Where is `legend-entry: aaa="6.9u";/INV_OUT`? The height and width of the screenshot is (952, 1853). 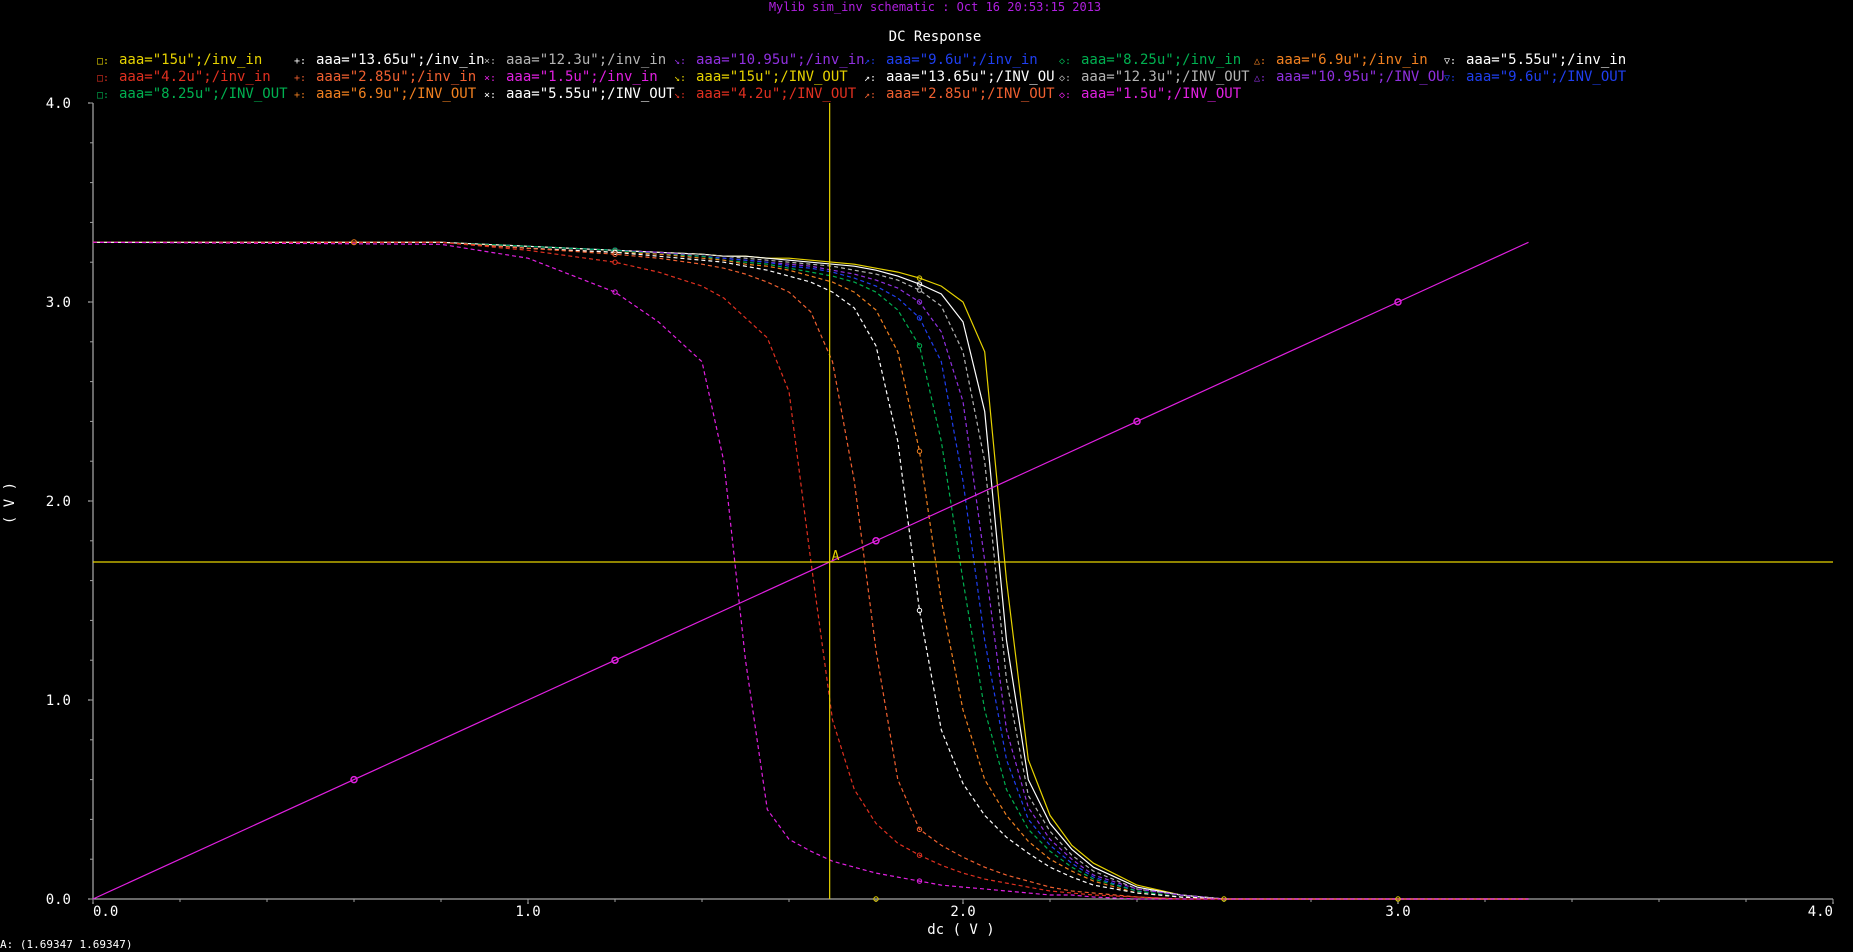 legend-entry: aaa="6.9u";/INV_OUT is located at coordinates (396, 94).